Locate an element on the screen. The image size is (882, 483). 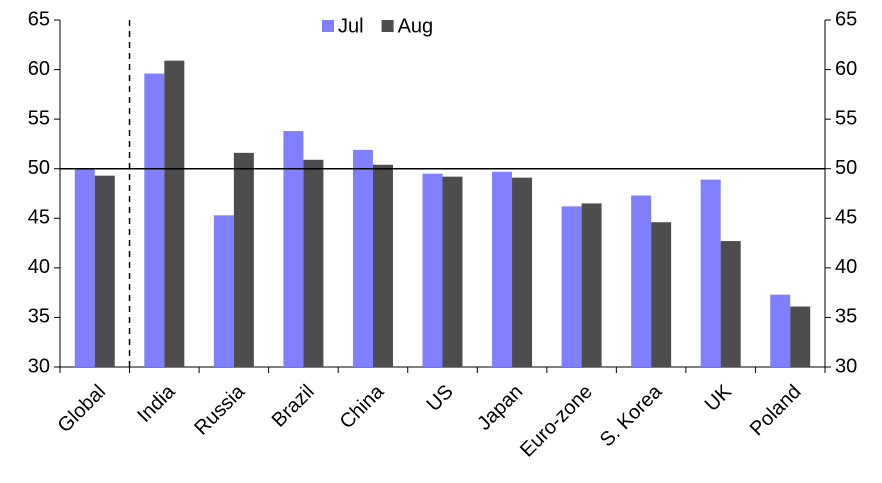
x-tick-label: Japan is located at coordinates (500, 408).